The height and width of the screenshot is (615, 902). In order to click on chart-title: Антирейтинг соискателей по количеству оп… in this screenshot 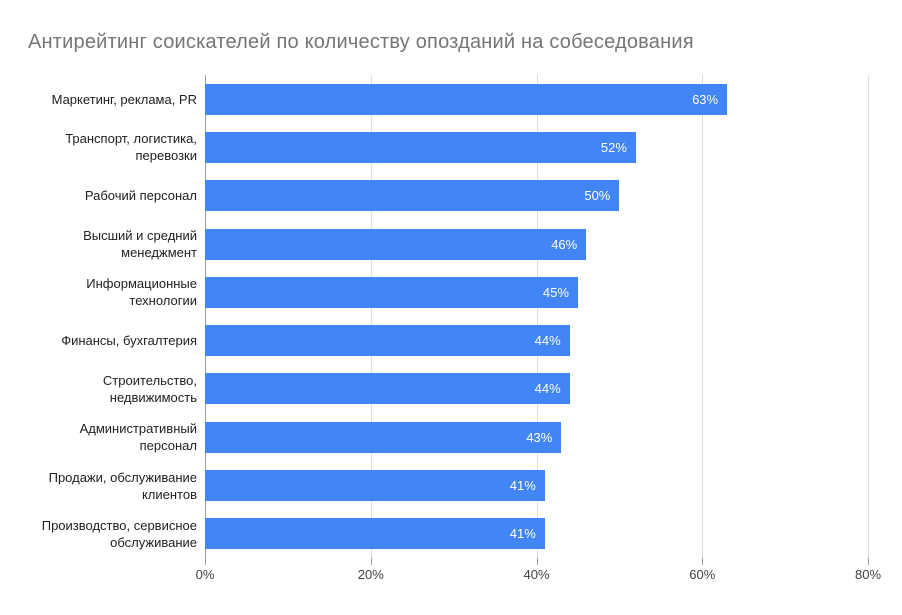, I will do `click(361, 42)`.